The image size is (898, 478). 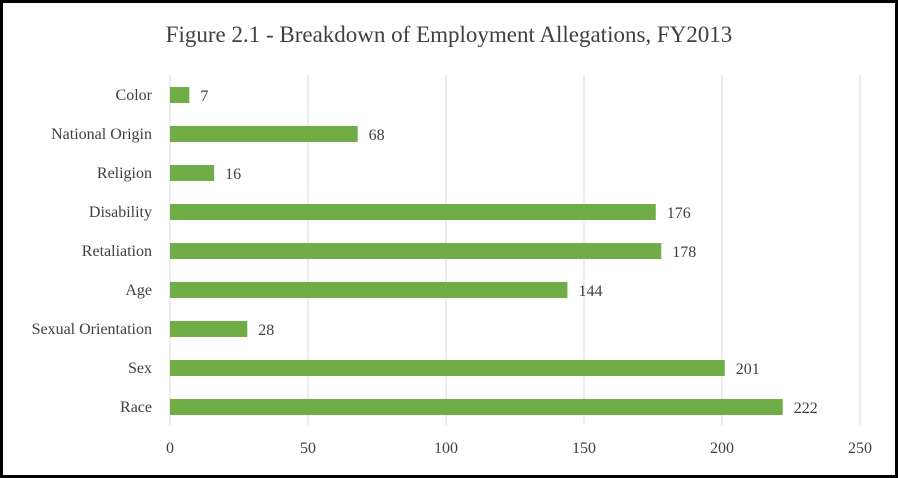 What do you see at coordinates (233, 174) in the screenshot?
I see `data-label: 16` at bounding box center [233, 174].